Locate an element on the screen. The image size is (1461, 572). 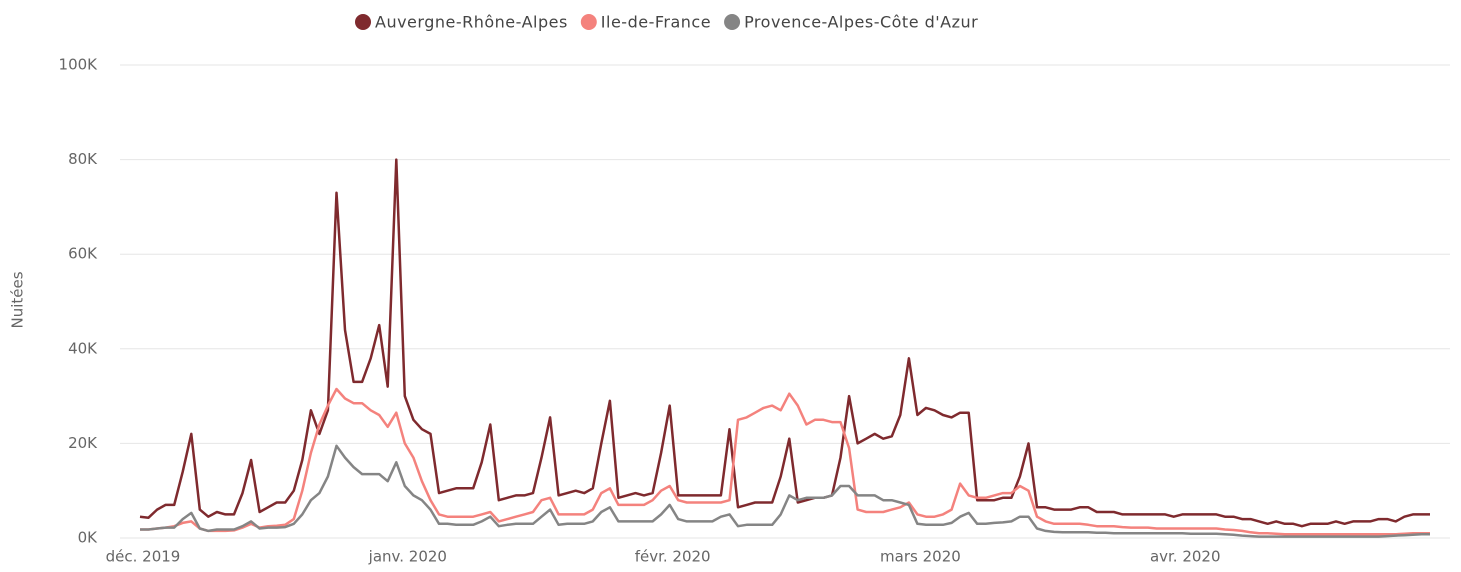
x-tick-label: janv. 2020 is located at coordinates (407, 557).